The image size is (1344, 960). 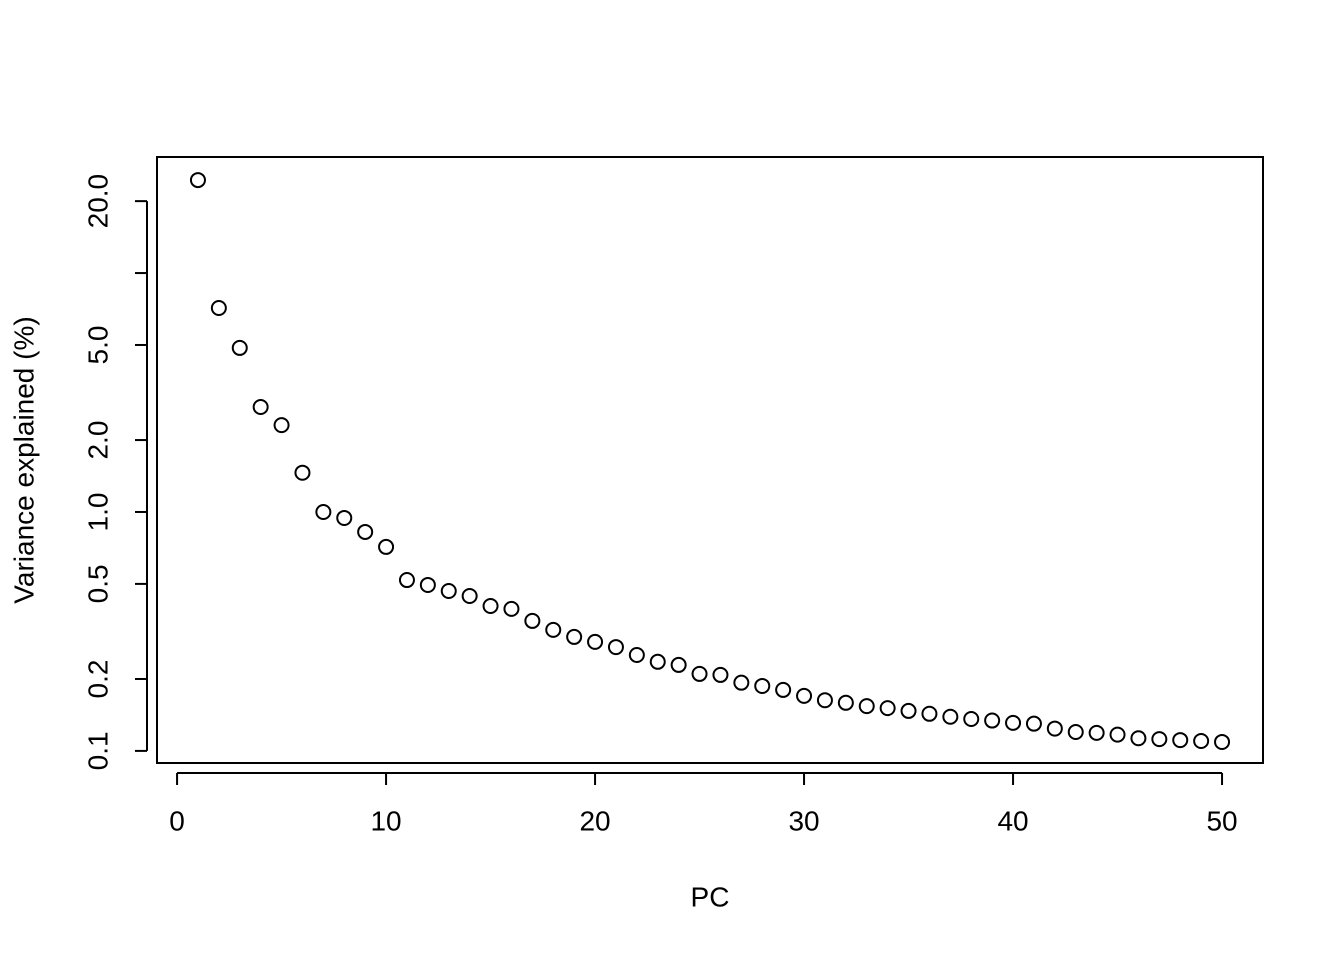 I want to click on y-tick-label: 2.0, so click(x=97, y=440).